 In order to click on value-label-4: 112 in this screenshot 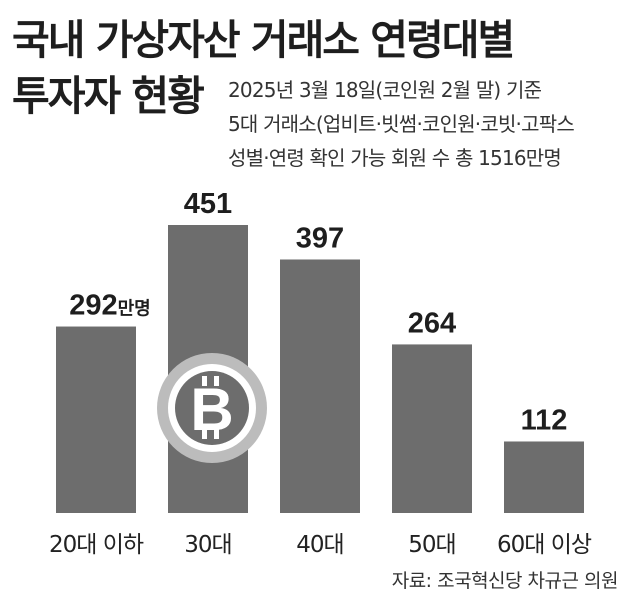, I will do `click(544, 420)`.